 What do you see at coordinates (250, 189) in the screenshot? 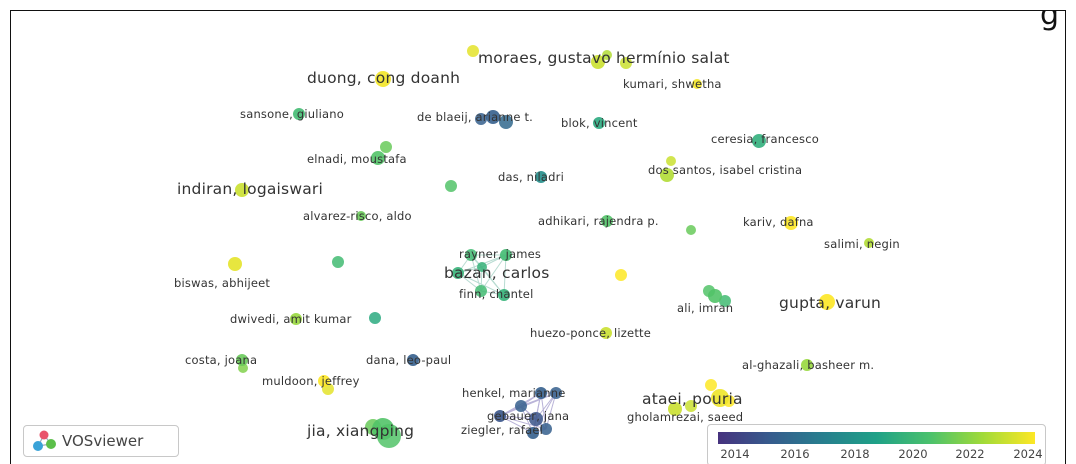
I see `node-label: indiran, logaiswari` at bounding box center [250, 189].